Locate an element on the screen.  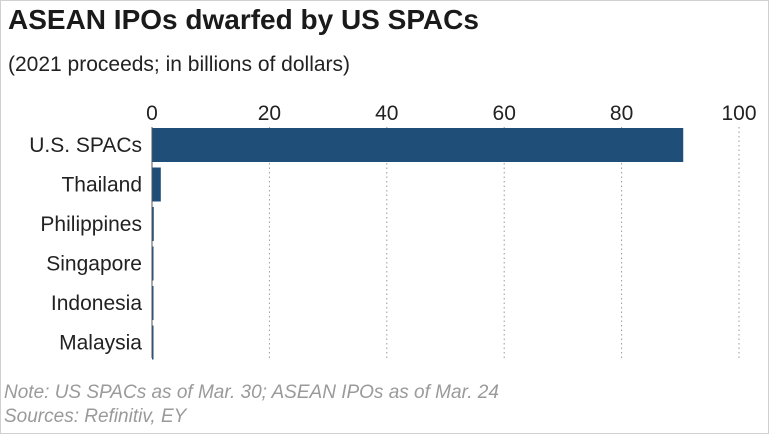
x-tick-label: 40 is located at coordinates (386, 113).